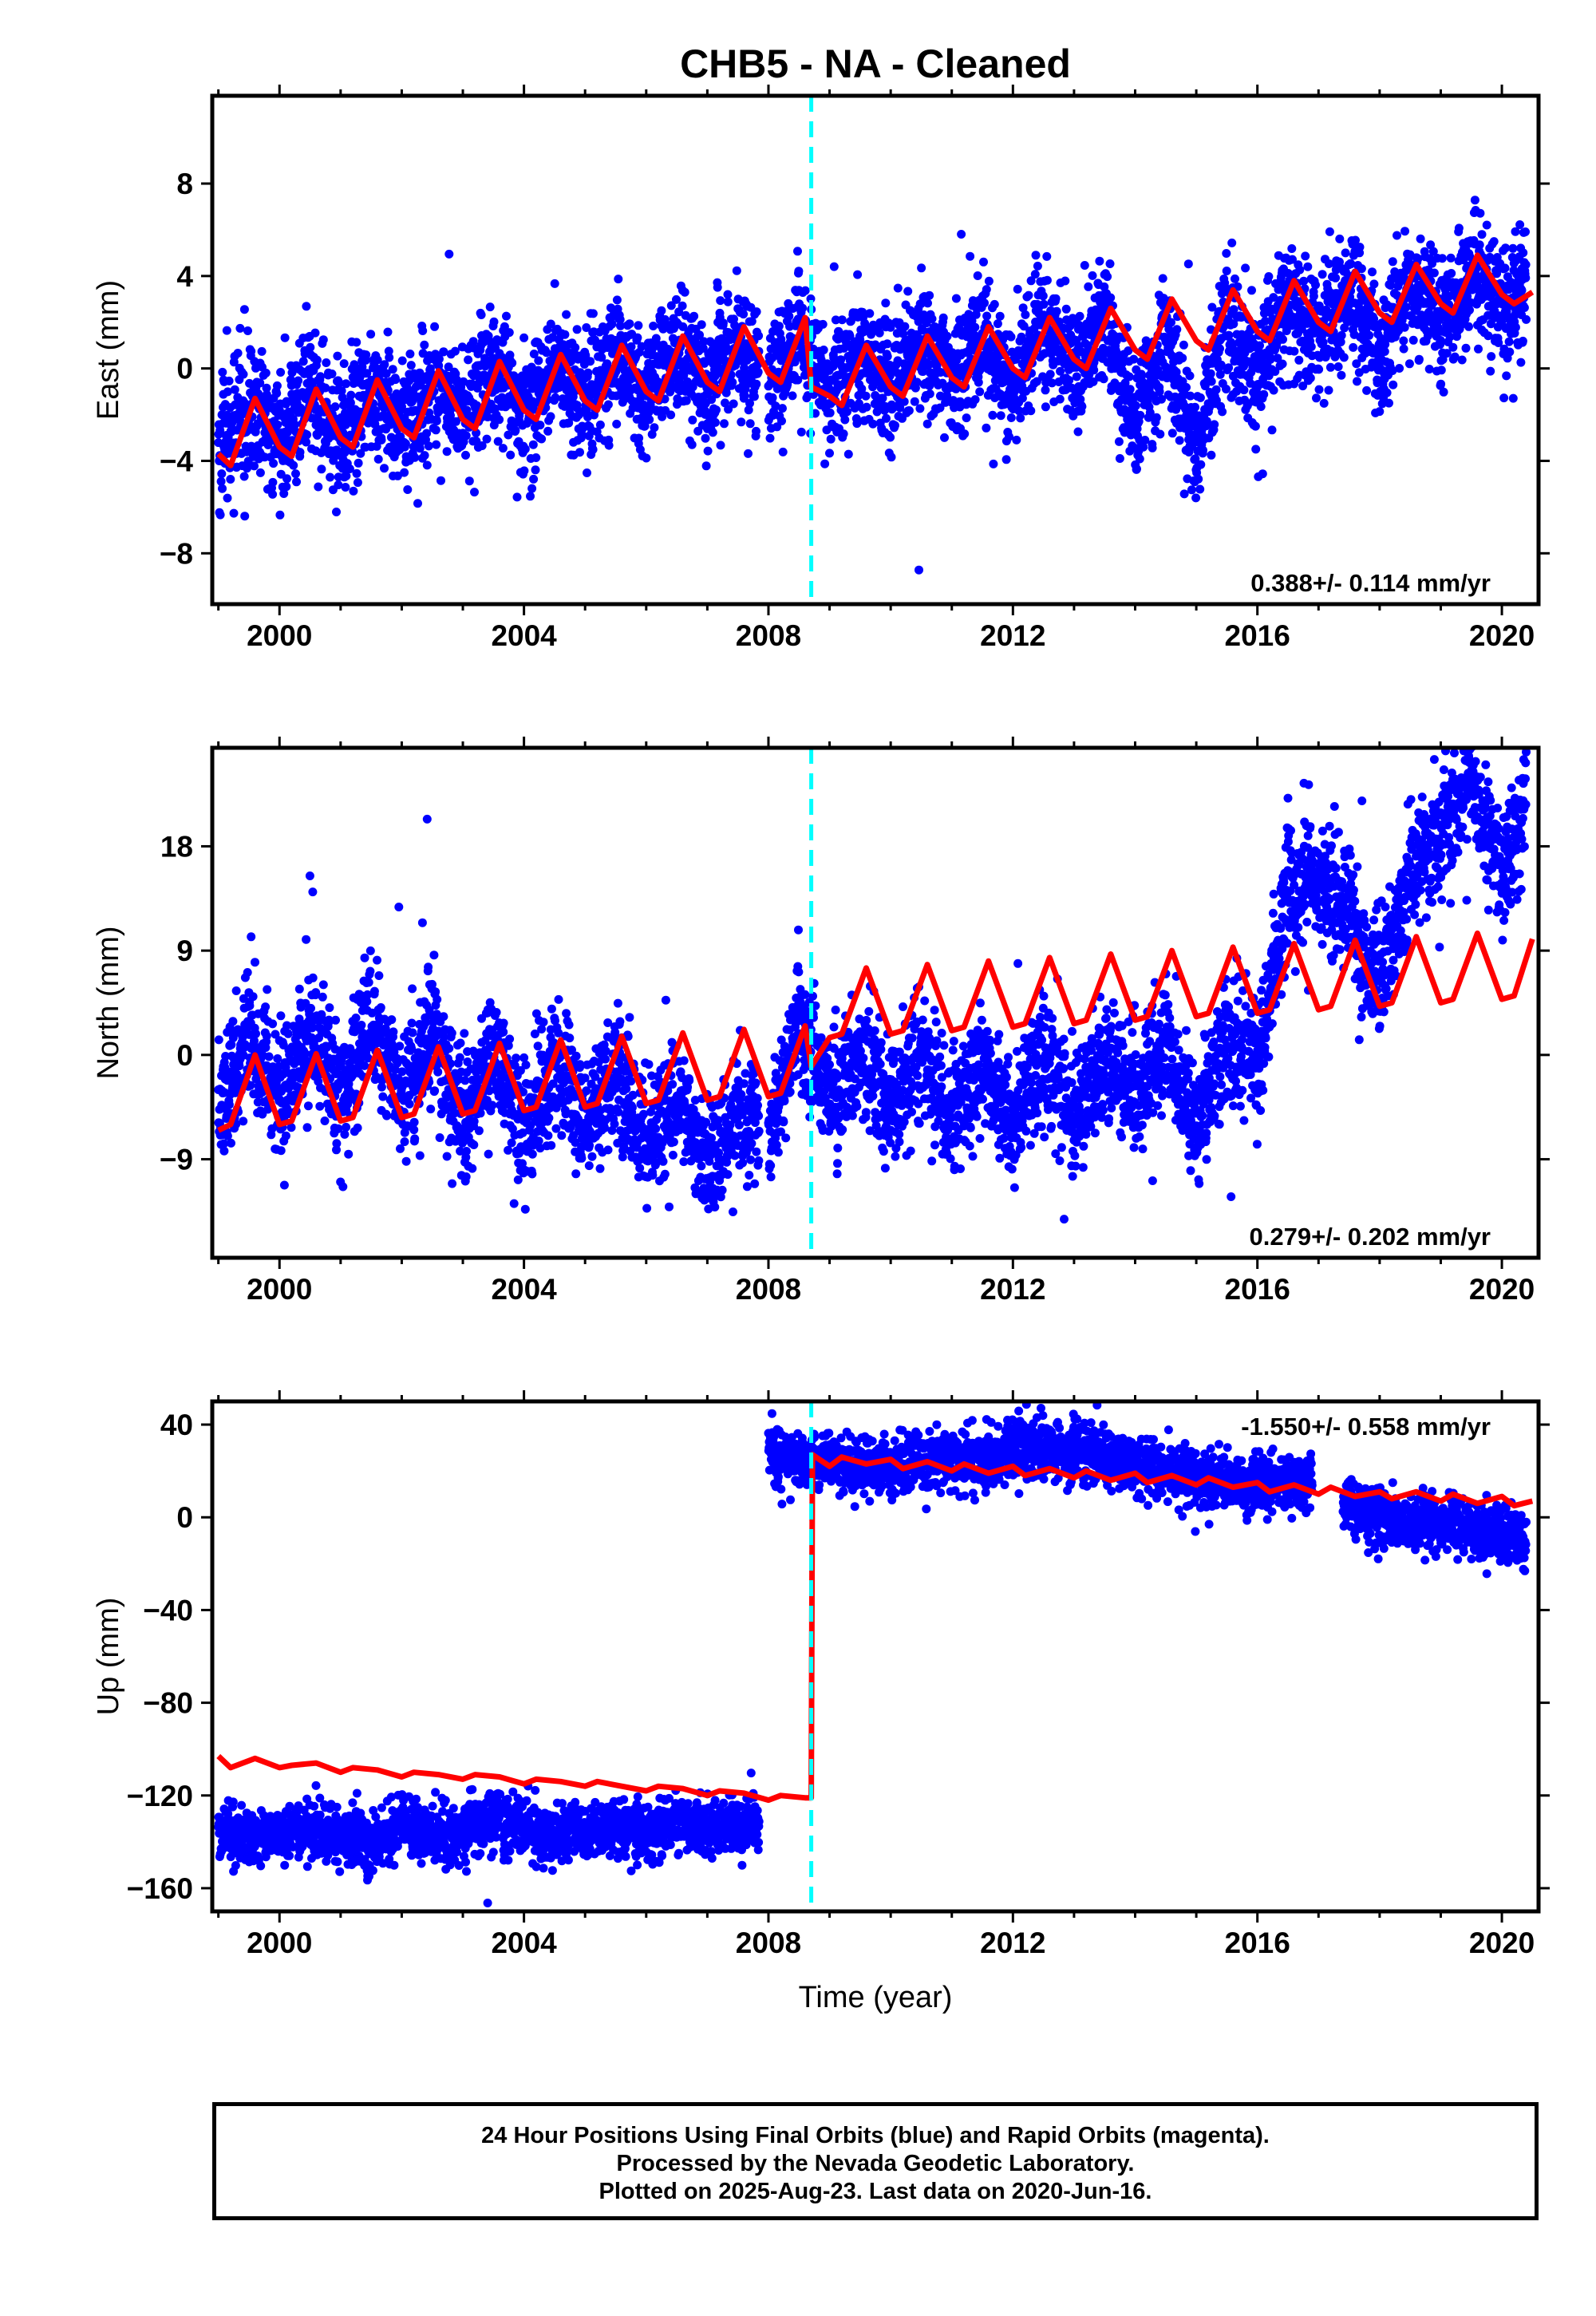  What do you see at coordinates (279, 635) in the screenshot?
I see `x-tick-label: 2000` at bounding box center [279, 635].